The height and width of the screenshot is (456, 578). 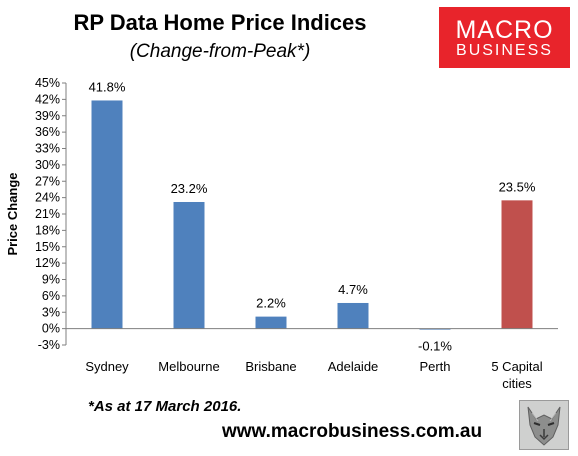 What do you see at coordinates (47, 132) in the screenshot?
I see `y-tick-label: 36%` at bounding box center [47, 132].